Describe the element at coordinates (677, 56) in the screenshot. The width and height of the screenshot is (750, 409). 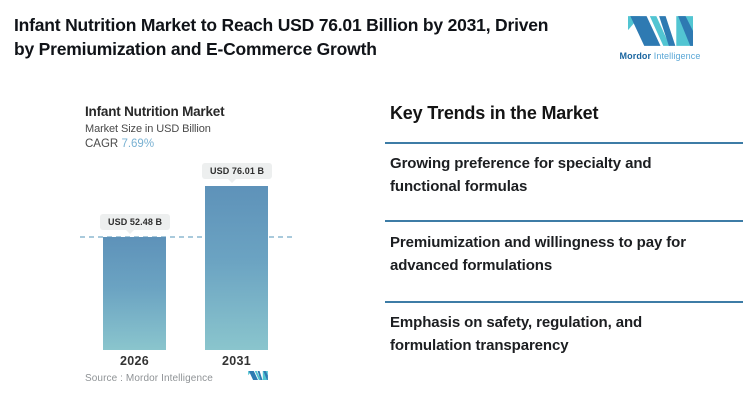
I see `brand-word-intelligence: Intelligence` at that location.